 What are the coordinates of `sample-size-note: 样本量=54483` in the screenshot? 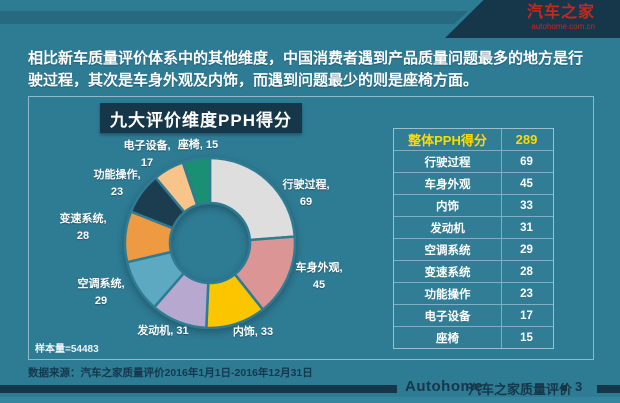 It's located at (67, 349).